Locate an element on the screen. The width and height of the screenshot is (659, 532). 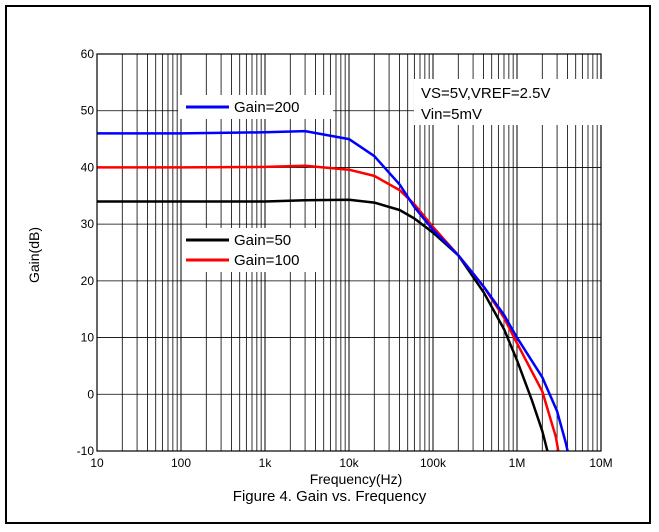
x-tick-label: 10M is located at coordinates (600, 463).